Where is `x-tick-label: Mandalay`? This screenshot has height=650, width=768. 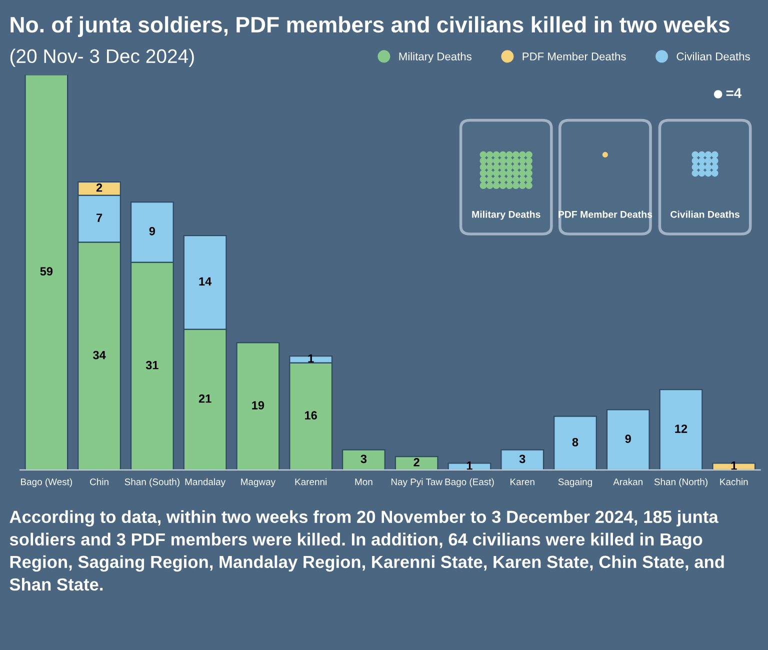
x-tick-label: Mandalay is located at coordinates (205, 483).